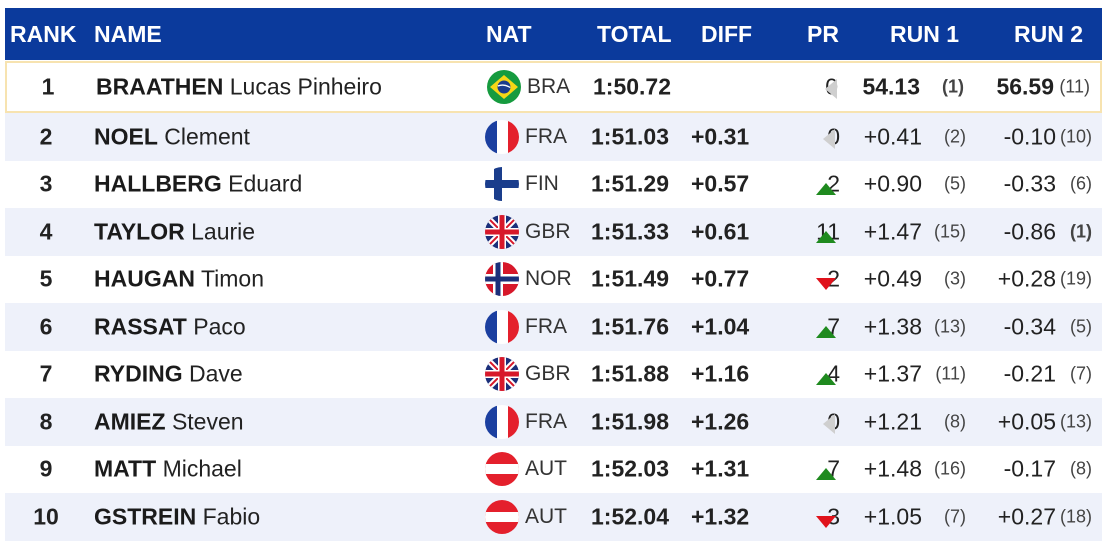 The height and width of the screenshot is (541, 1105). Describe the element at coordinates (125, 468) in the screenshot. I see `athlete-last-name: MATT` at that location.